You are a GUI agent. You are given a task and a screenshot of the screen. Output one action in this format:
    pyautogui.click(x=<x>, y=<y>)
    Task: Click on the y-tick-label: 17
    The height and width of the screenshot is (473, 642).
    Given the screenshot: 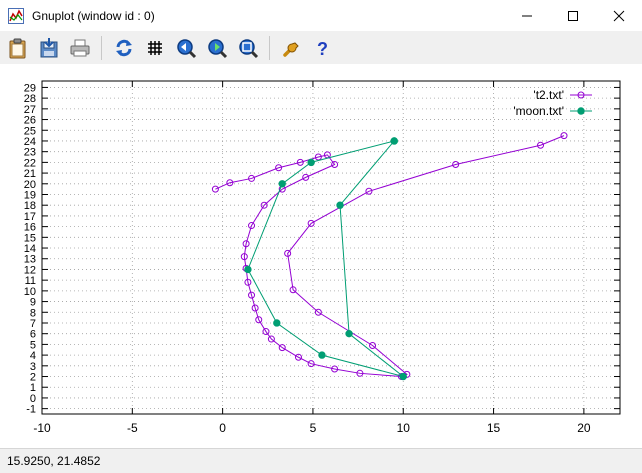 What is the action you would take?
    pyautogui.click(x=30, y=217)
    